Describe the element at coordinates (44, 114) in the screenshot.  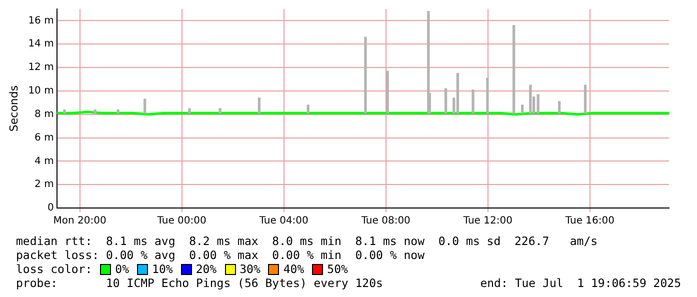
I see `y-tick-label: 8 m` at that location.